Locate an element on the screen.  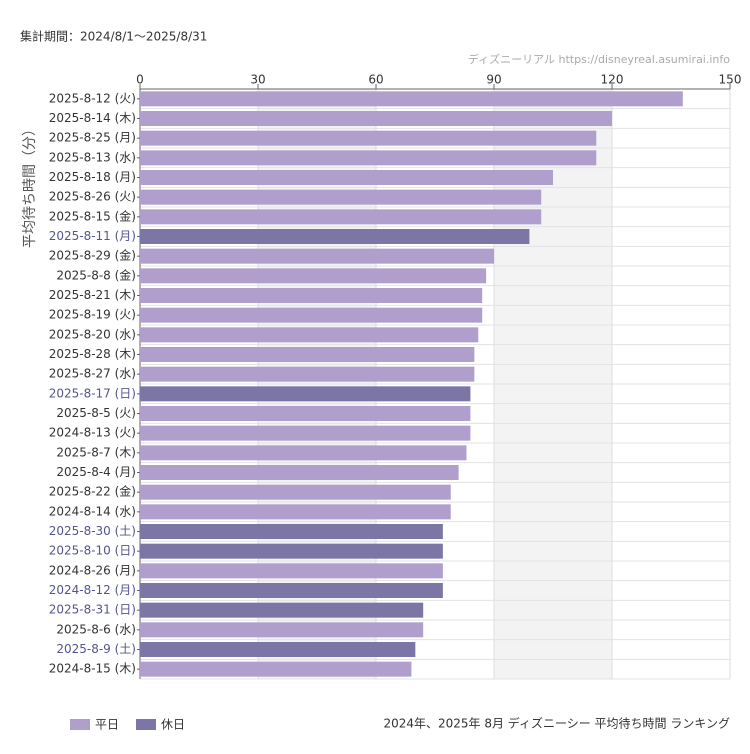
y-tick-label: 2025-8-28 (木) is located at coordinates (92, 354).